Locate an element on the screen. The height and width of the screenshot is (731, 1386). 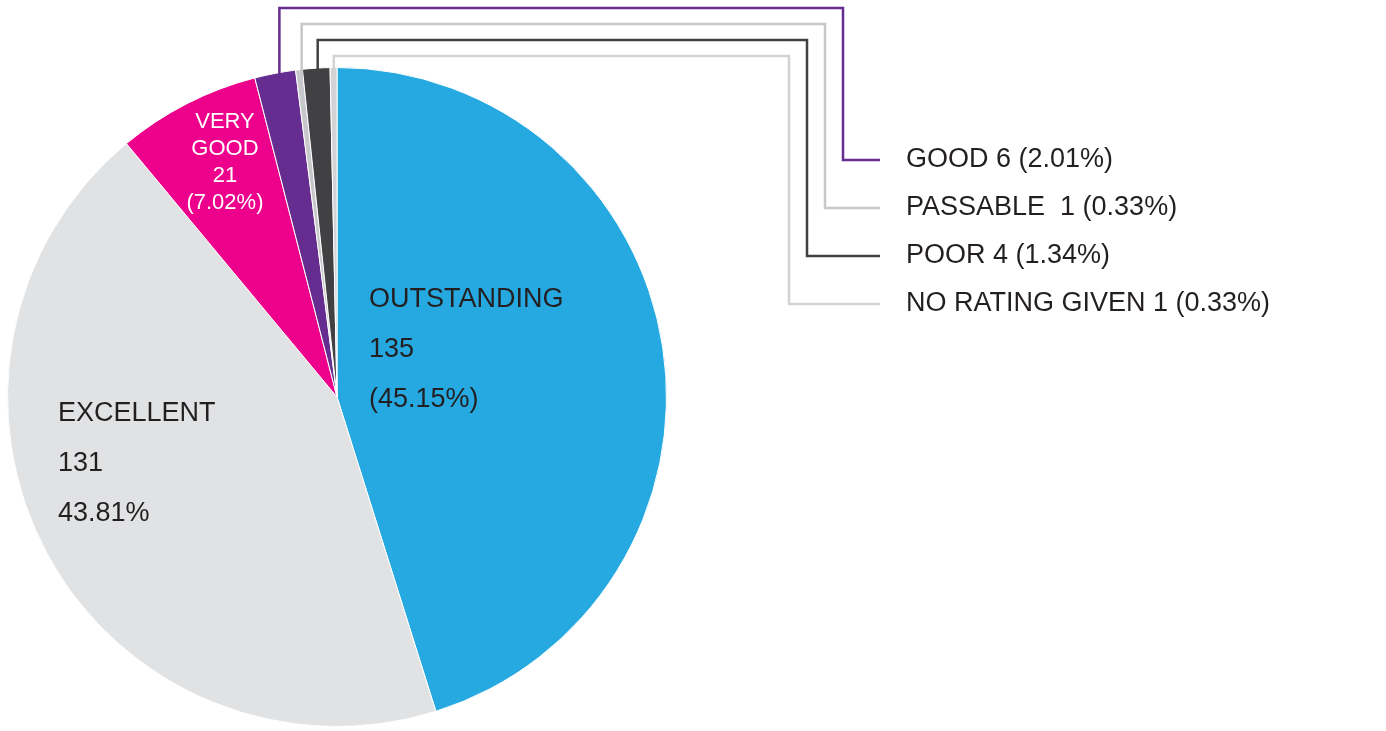
slice-label: EXCELLENT is located at coordinates (136, 412).